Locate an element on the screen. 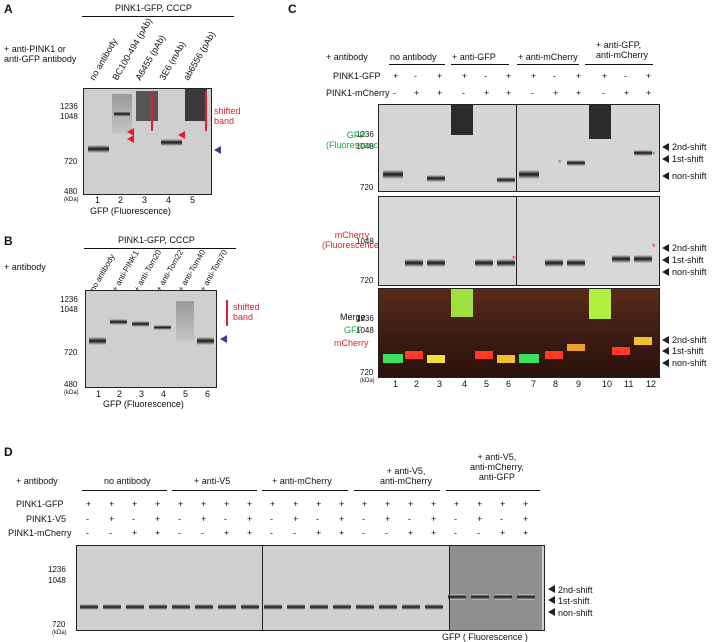 The height and width of the screenshot is (642, 713). panel-c-row2-sign-11: + is located at coordinates (627, 93).